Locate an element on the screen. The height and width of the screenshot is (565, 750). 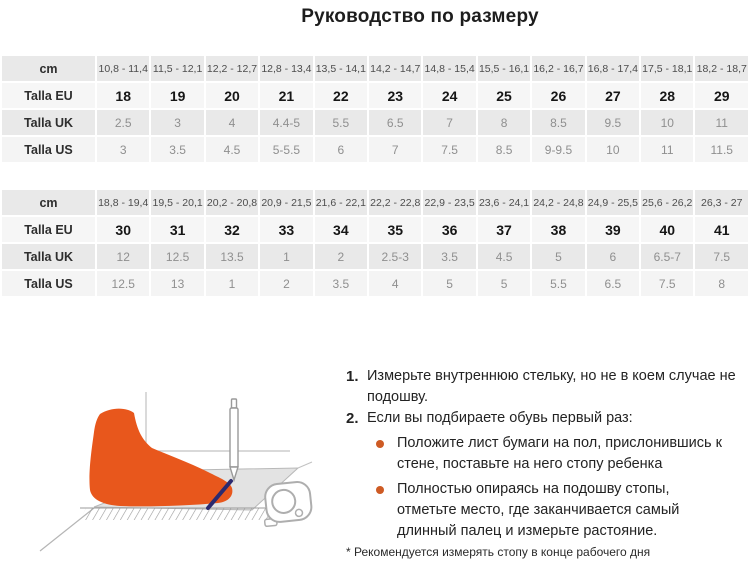
foot-shape is located at coordinates (161, 457).